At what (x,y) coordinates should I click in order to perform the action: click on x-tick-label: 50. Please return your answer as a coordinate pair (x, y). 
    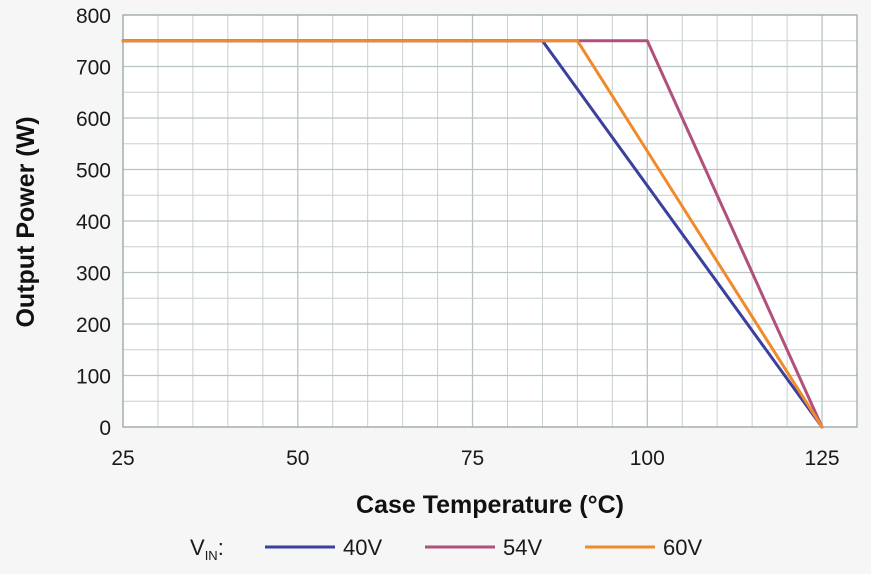
    Looking at the image, I should click on (297, 458).